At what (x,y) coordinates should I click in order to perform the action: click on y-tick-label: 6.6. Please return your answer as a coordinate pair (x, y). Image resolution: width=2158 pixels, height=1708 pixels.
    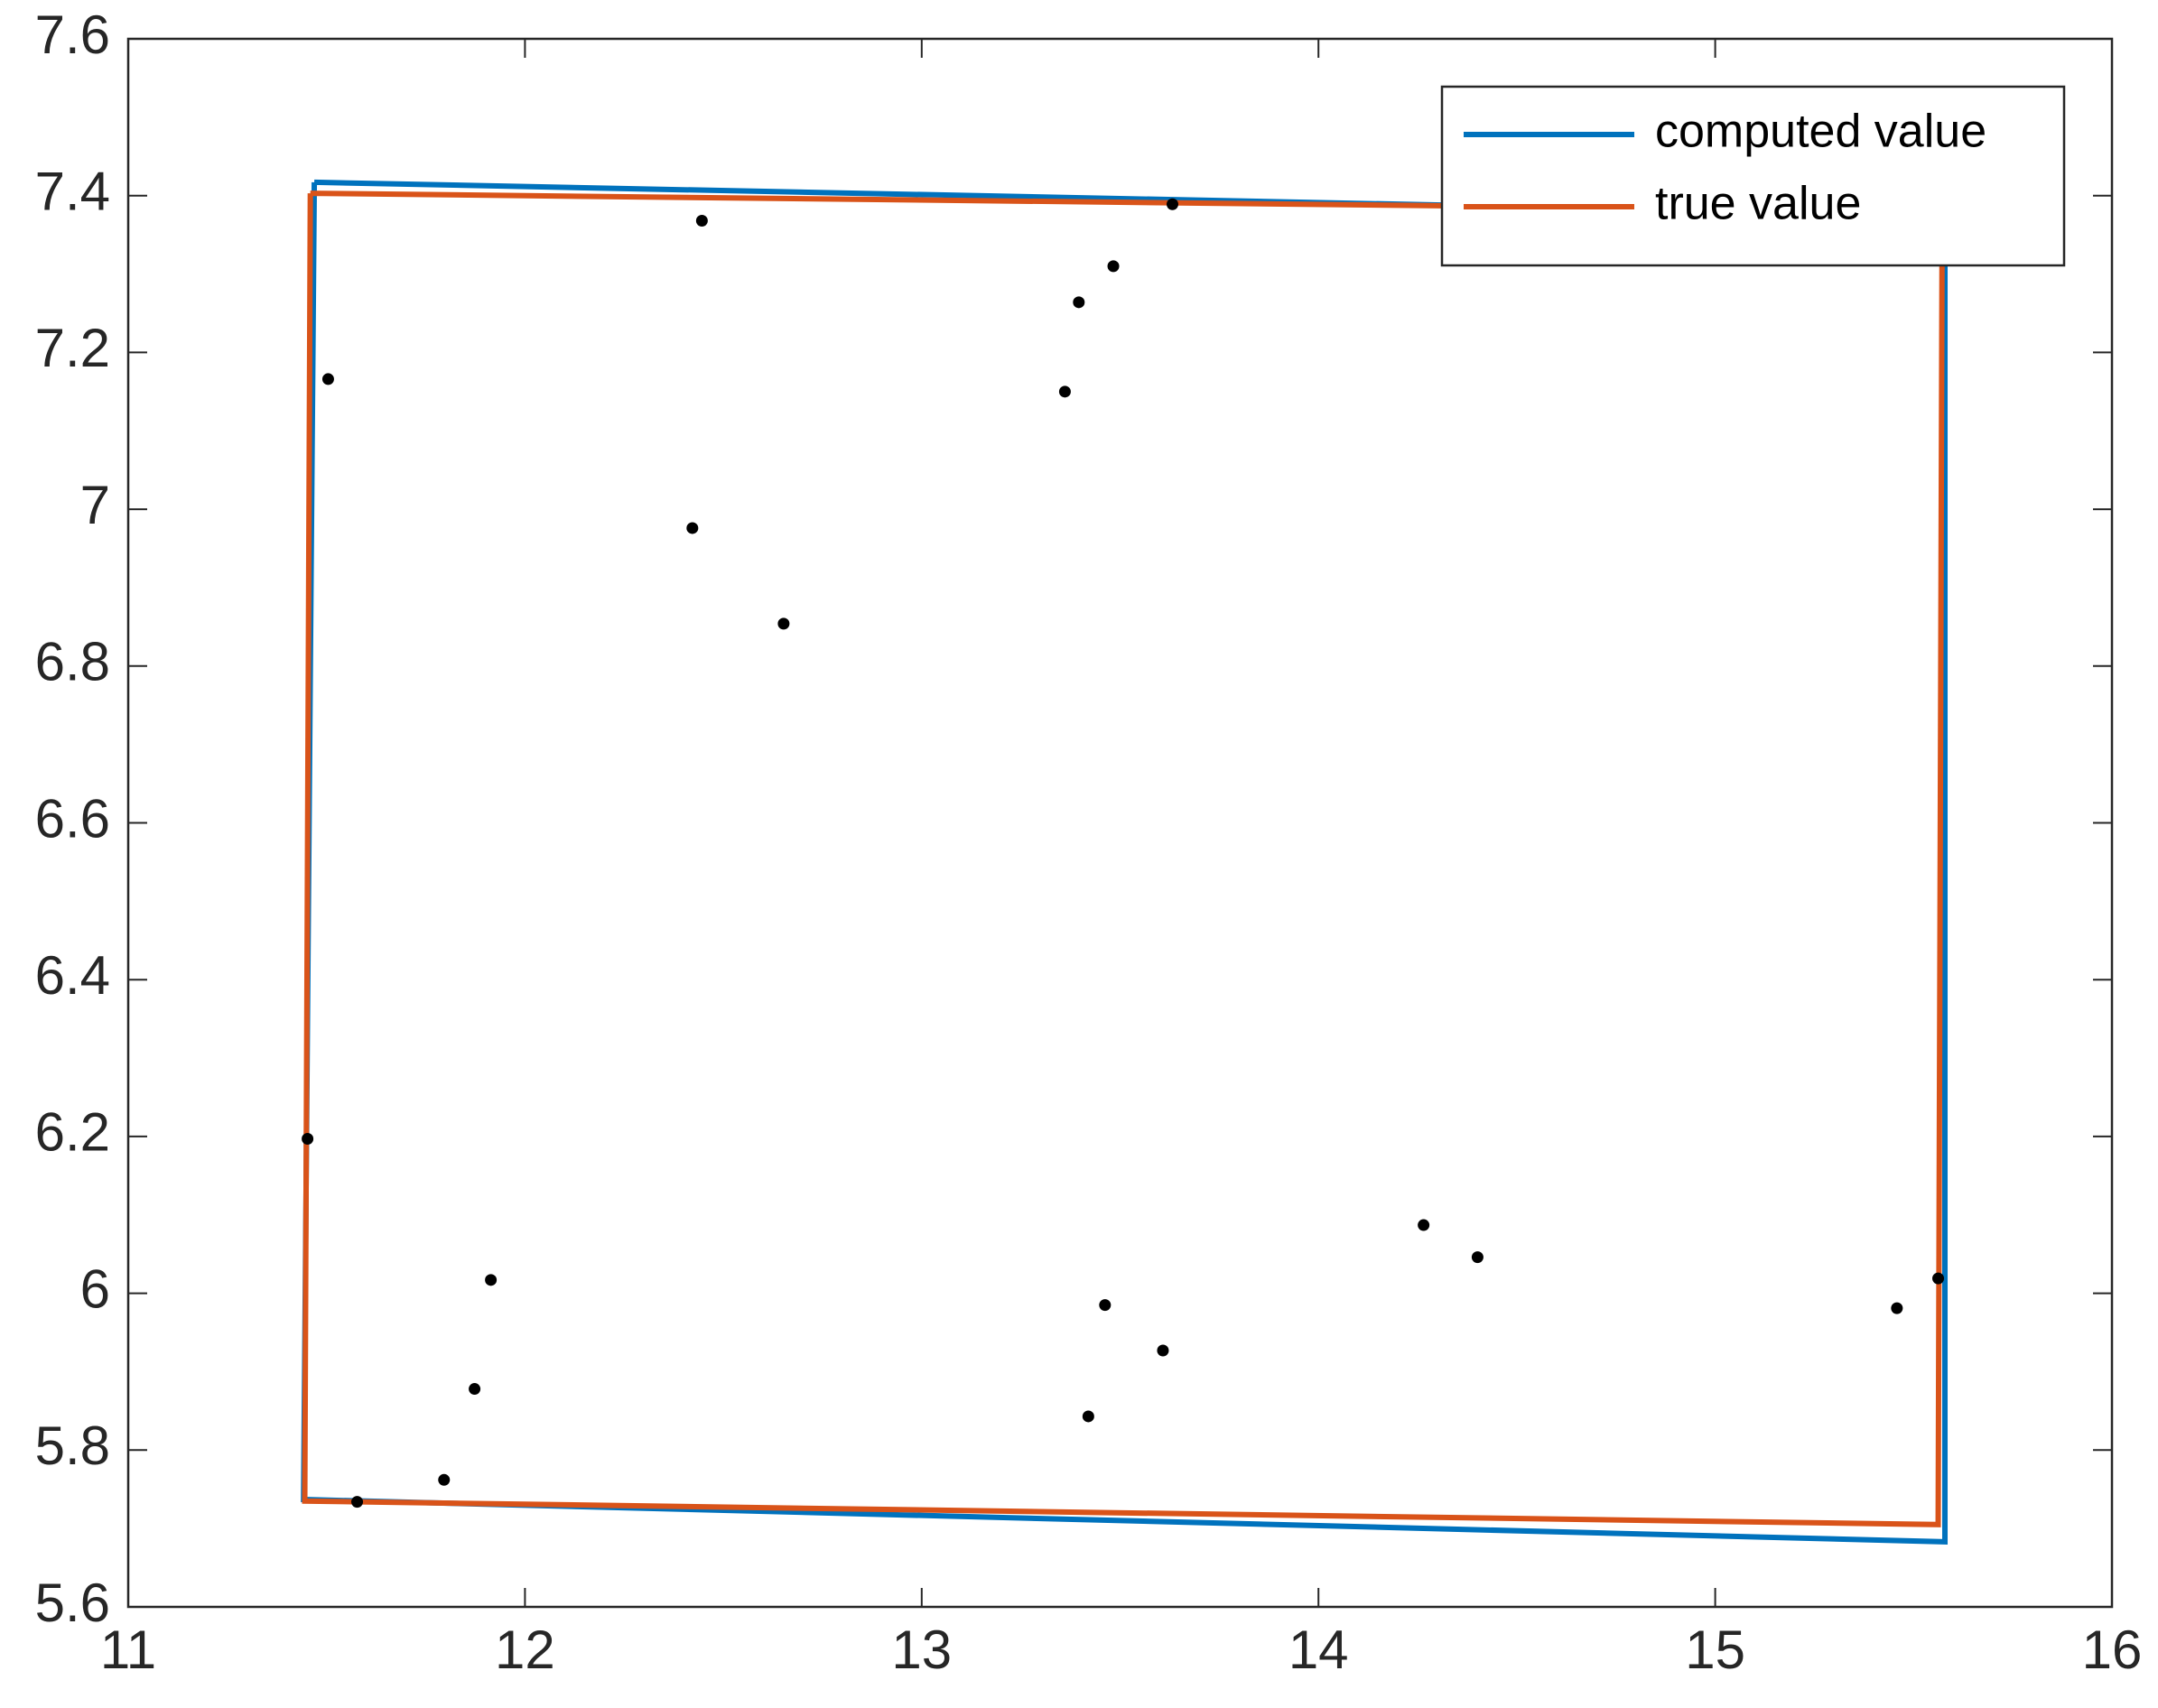
    Looking at the image, I should click on (72, 818).